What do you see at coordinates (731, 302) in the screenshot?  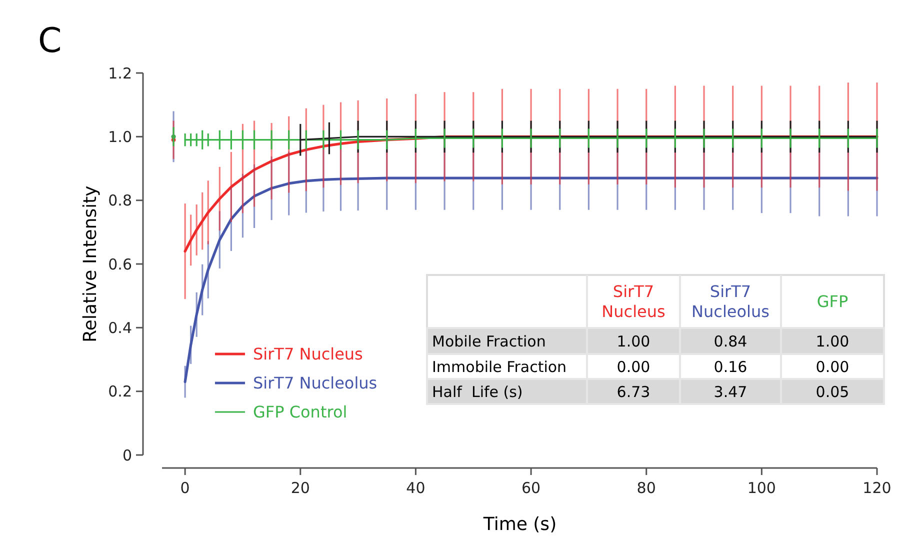 I see `annotation: SirT7 Nucleolus` at bounding box center [731, 302].